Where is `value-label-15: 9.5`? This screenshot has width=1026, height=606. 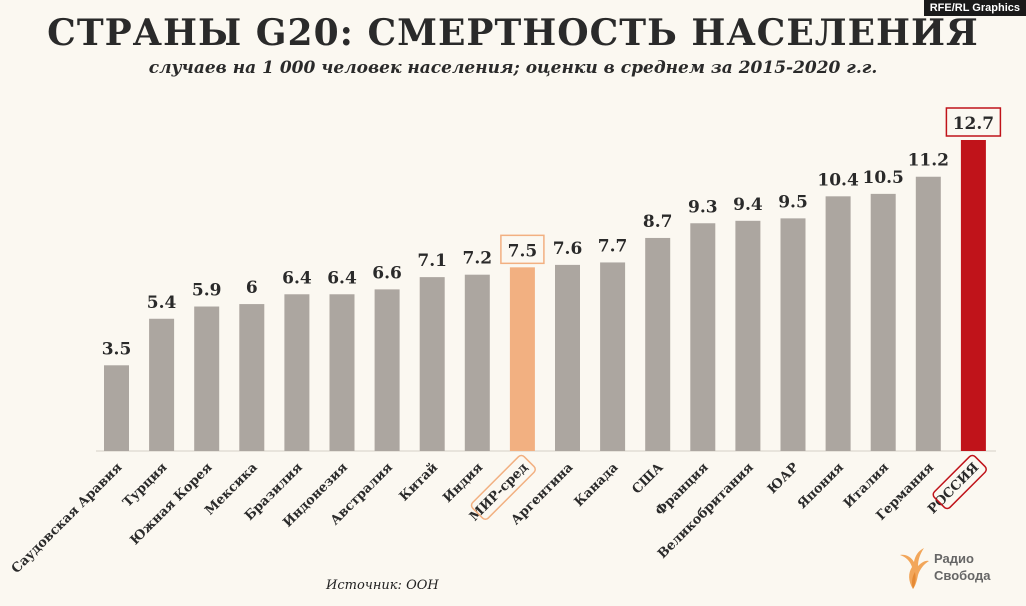
value-label-15: 9.5 is located at coordinates (793, 202).